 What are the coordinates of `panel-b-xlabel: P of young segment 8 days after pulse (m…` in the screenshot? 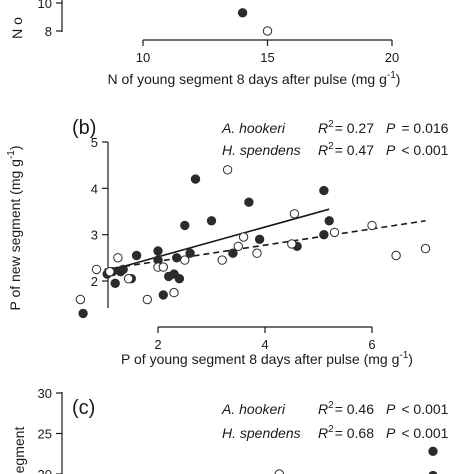 It's located at (267, 358).